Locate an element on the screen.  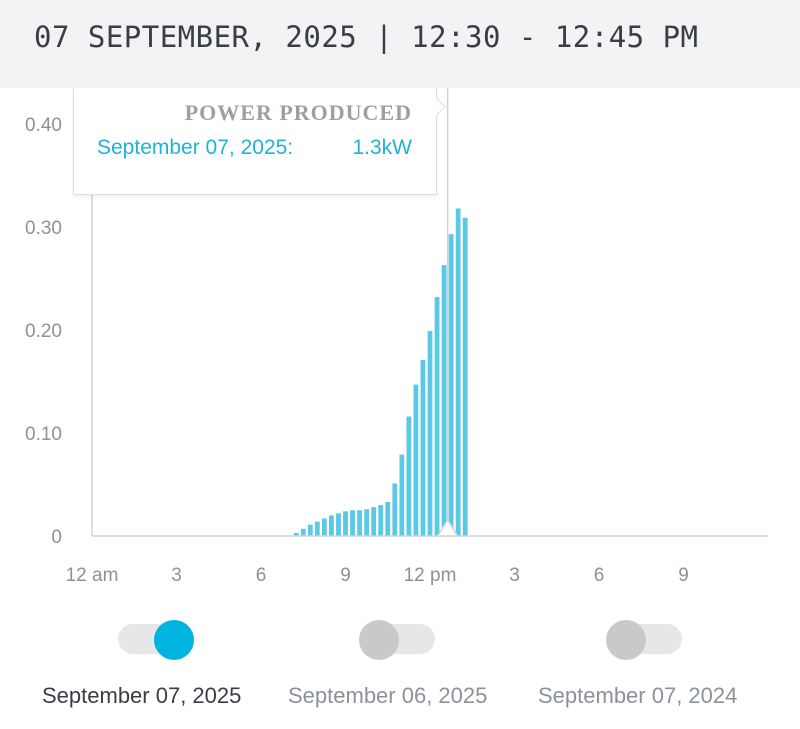
y-tick-label: 0.20 is located at coordinates (43, 331).